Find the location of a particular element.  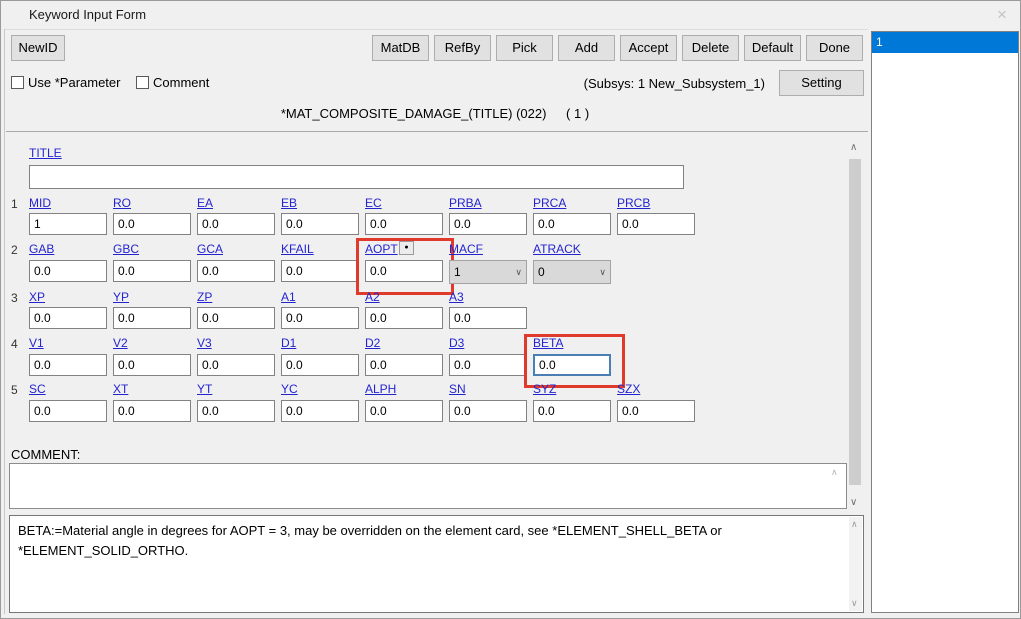

field-input-aopt is located at coordinates (404, 271).